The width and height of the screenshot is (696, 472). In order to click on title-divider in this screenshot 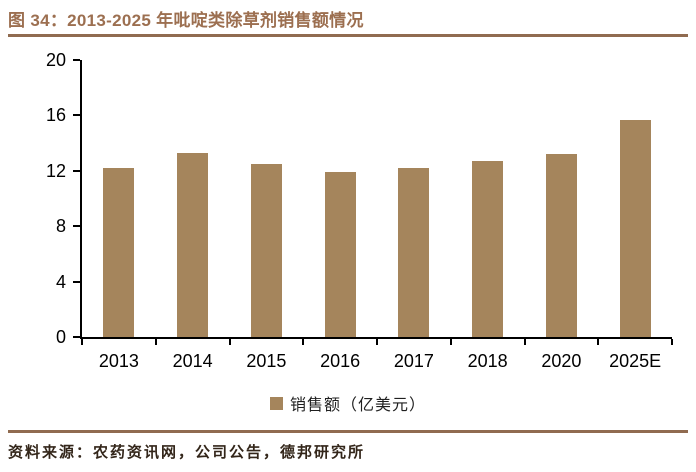, I will do `click(348, 35)`.